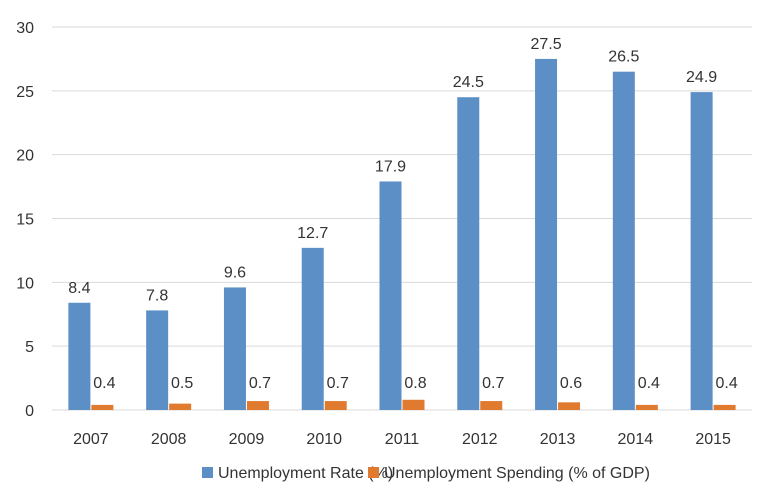  I want to click on y-tick-label: 10, so click(25, 283).